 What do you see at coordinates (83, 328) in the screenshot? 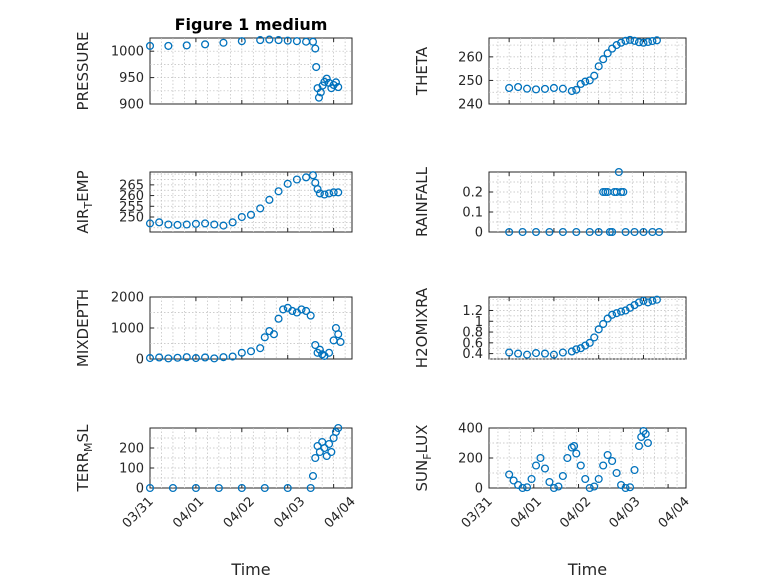
I see `mixdepth-y-label: MIXDEPTH` at bounding box center [83, 328].